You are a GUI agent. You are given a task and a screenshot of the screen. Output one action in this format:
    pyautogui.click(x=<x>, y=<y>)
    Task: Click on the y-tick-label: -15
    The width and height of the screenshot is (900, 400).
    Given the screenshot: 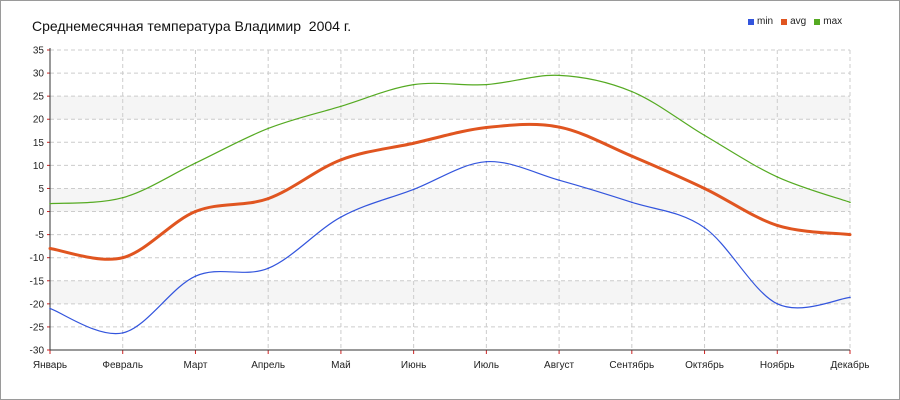 What is the action you would take?
    pyautogui.click(x=37, y=281)
    